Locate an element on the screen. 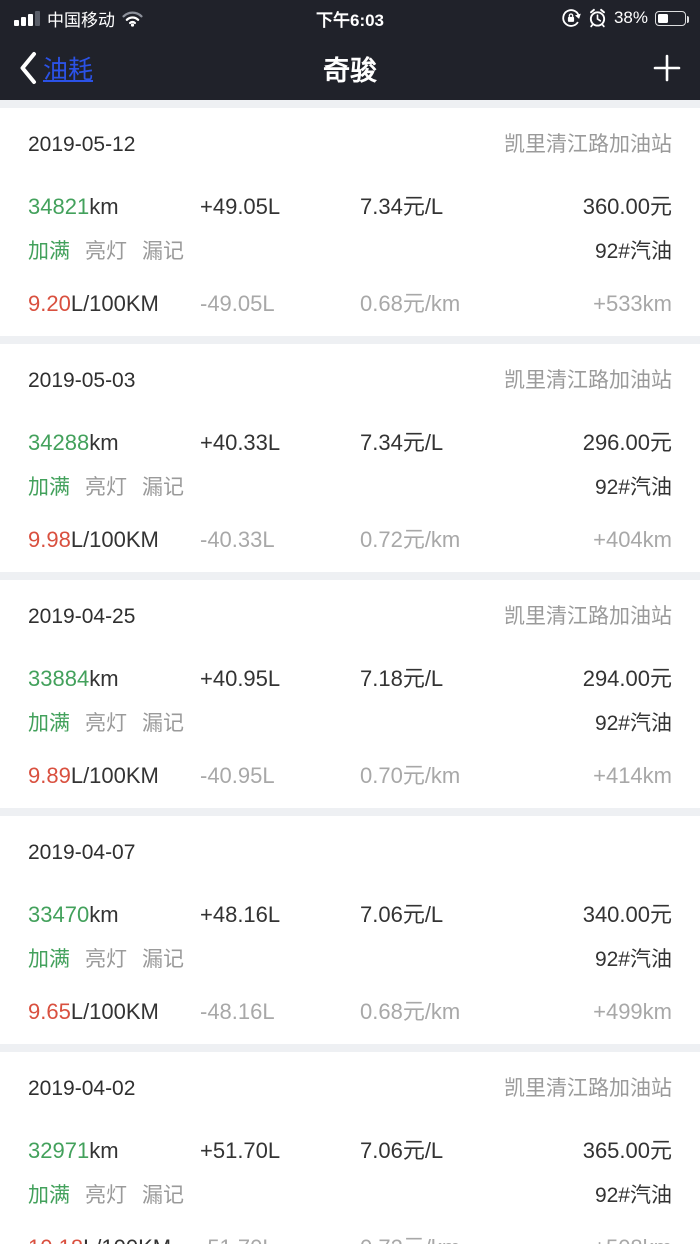 The width and height of the screenshot is (700, 1244). consumption-value: 9.20L/100KM is located at coordinates (93, 303).